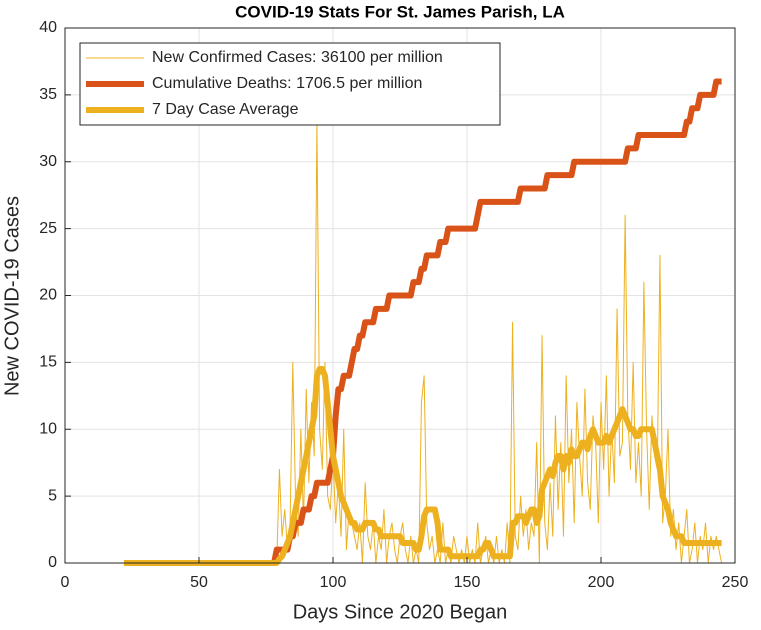  Describe the element at coordinates (52, 562) in the screenshot. I see `y-tick-label: 0` at that location.